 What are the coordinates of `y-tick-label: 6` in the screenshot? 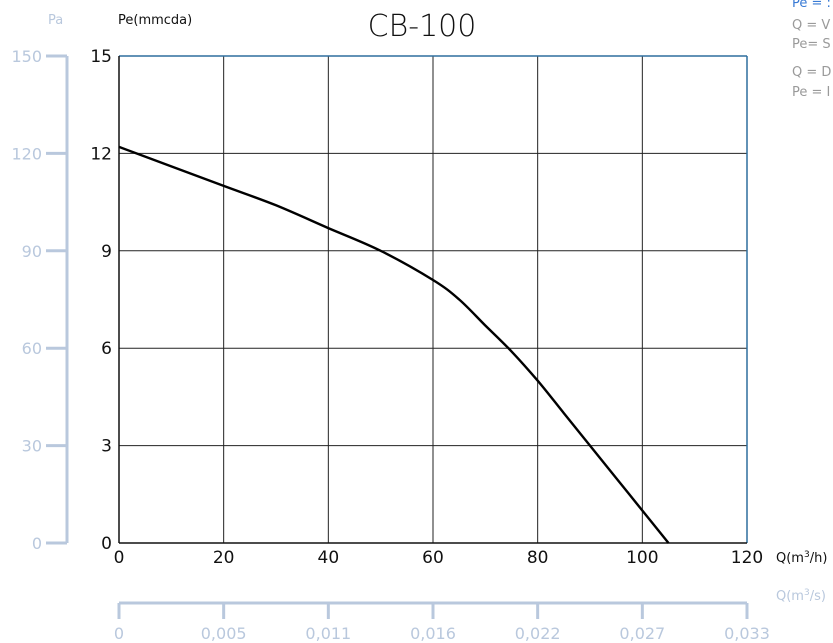 It's located at (106, 349).